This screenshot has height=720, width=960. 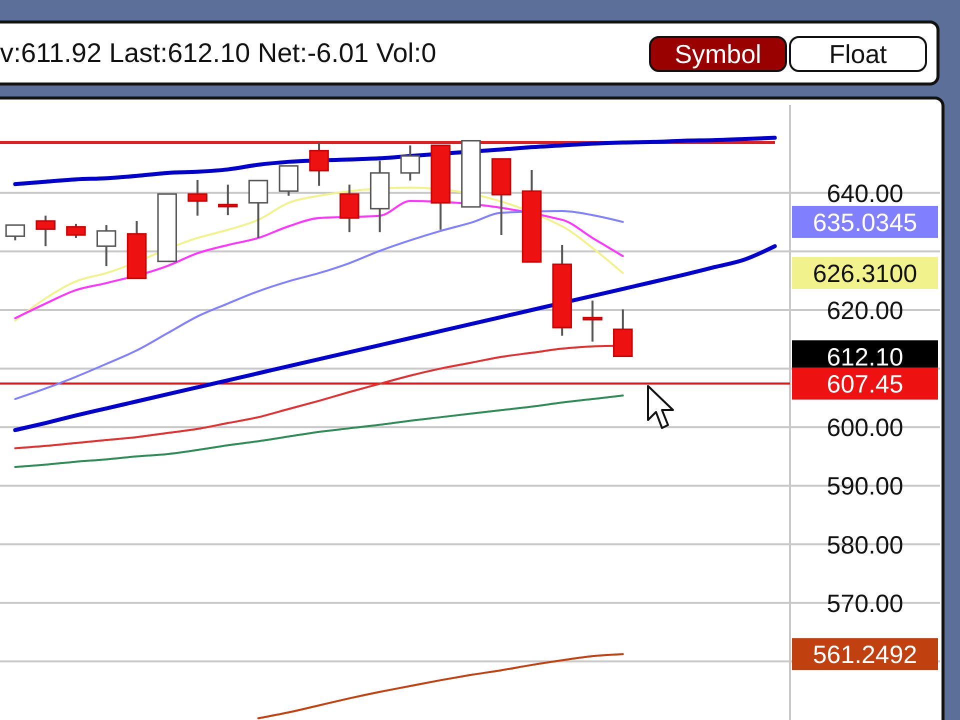 I want to click on ref-line-label: 607.45, so click(x=865, y=384).